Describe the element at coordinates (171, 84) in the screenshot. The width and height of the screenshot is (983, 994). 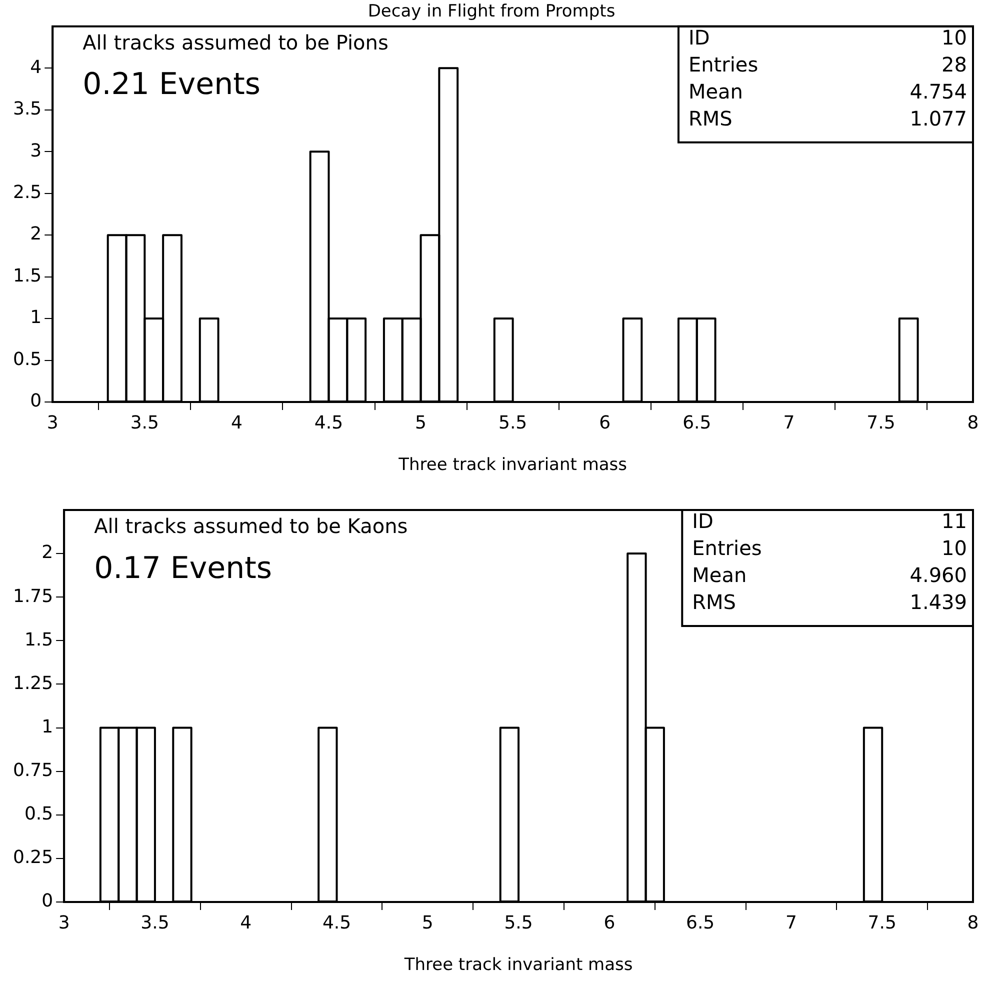
I see `annotation: 0.21 Events` at that location.